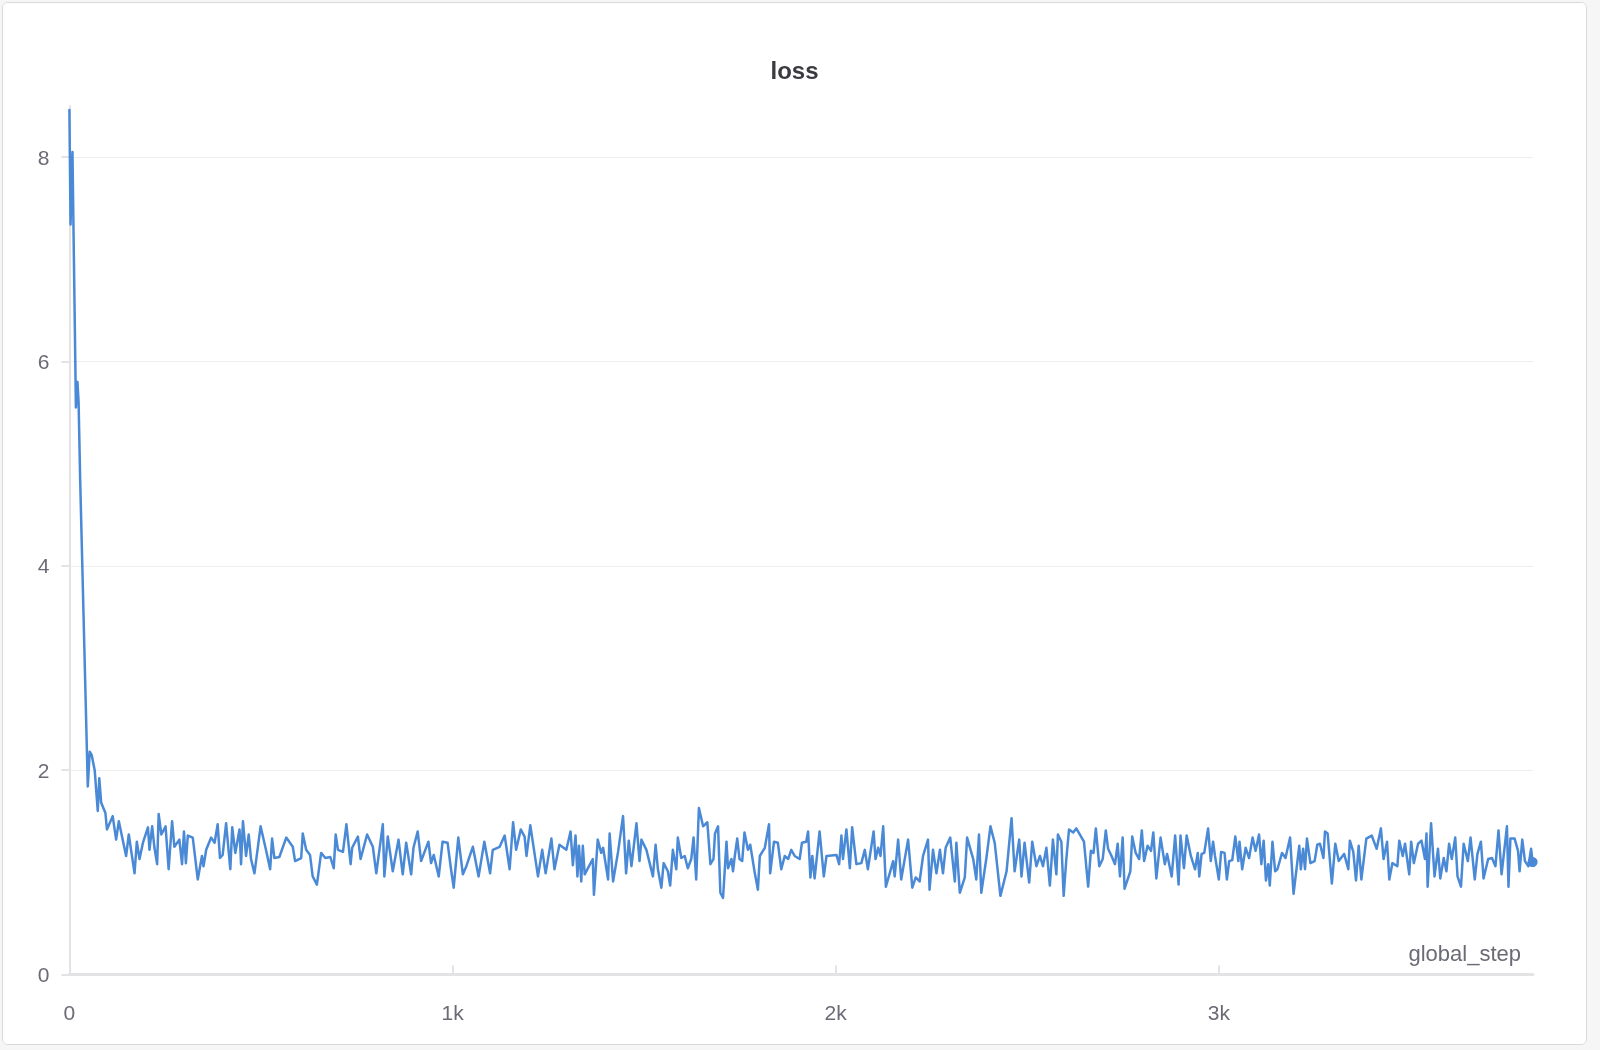 The height and width of the screenshot is (1050, 1600). What do you see at coordinates (836, 1012) in the screenshot?
I see `x-tick-label: 2k` at bounding box center [836, 1012].